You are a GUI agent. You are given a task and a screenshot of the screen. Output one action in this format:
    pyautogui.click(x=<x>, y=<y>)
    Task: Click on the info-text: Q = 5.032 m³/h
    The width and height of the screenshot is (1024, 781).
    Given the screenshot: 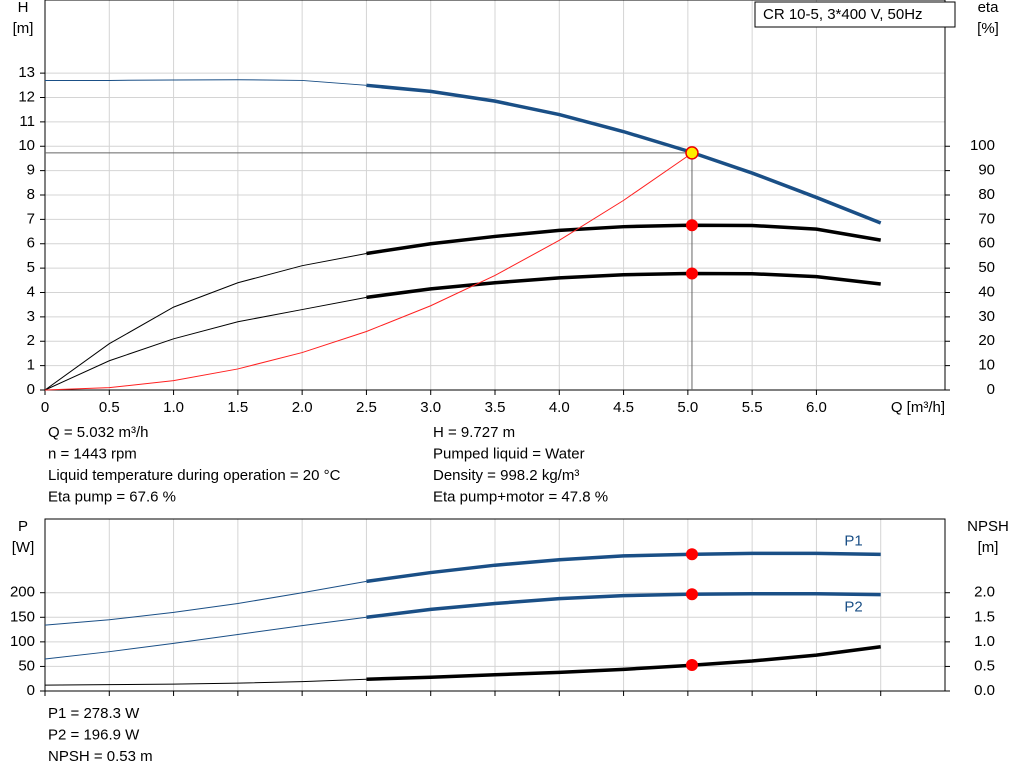 What is the action you would take?
    pyautogui.click(x=98, y=432)
    